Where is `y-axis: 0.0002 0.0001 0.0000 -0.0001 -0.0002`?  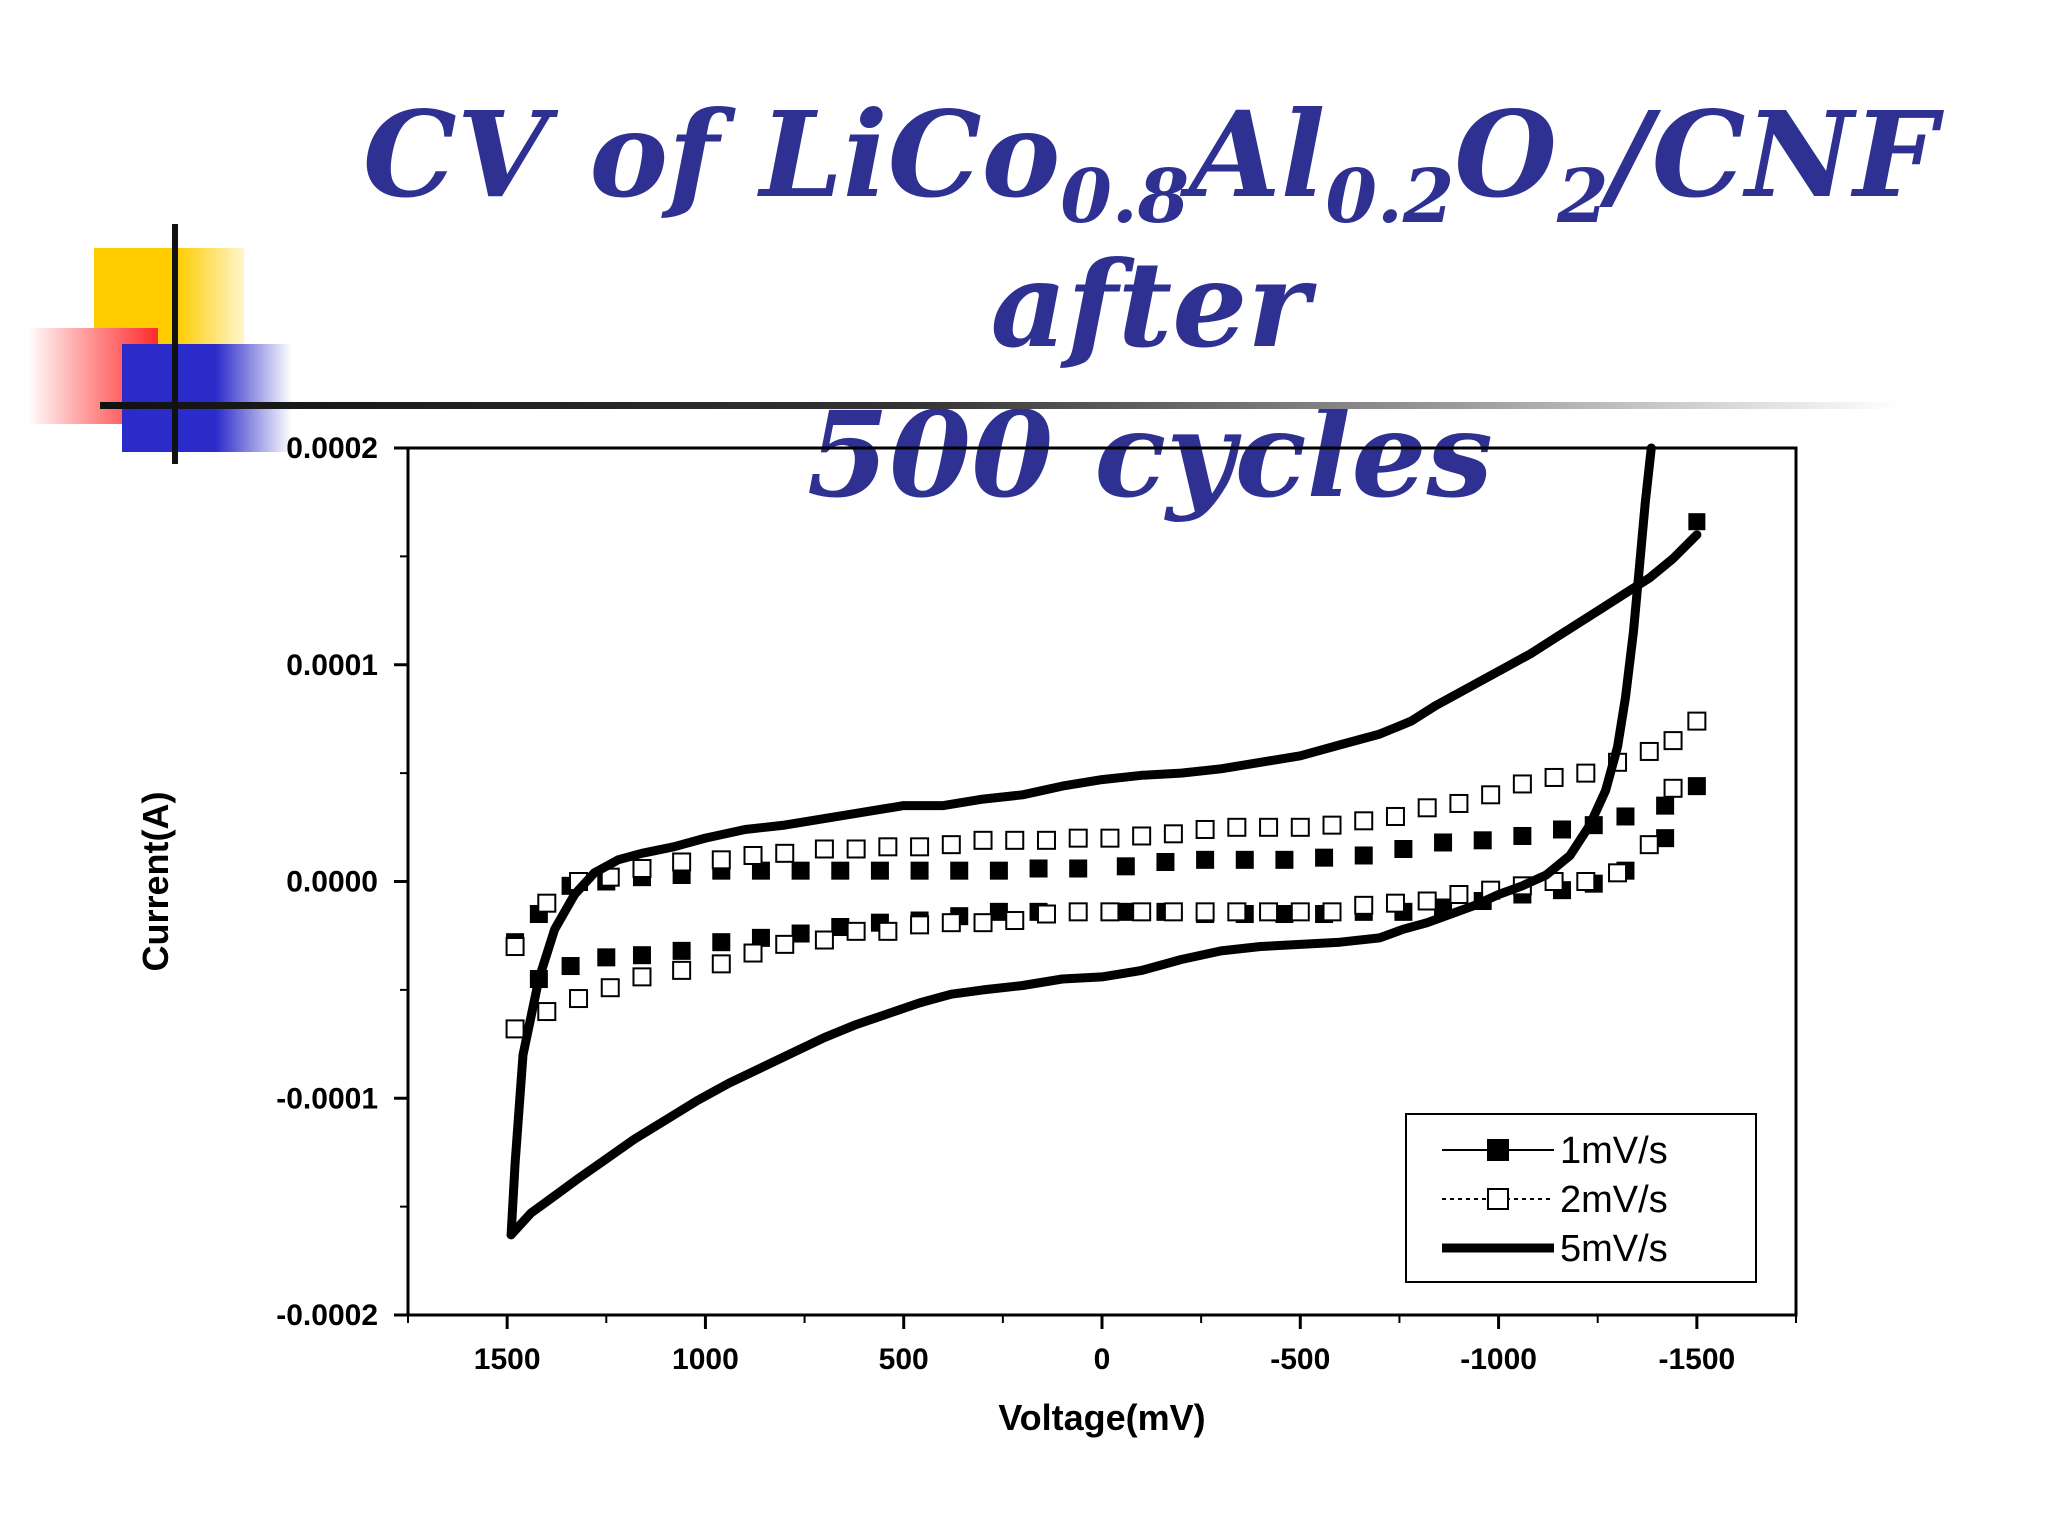 y-axis: 0.0002 0.0001 0.0000 -0.0001 -0.0002 is located at coordinates (342, 882).